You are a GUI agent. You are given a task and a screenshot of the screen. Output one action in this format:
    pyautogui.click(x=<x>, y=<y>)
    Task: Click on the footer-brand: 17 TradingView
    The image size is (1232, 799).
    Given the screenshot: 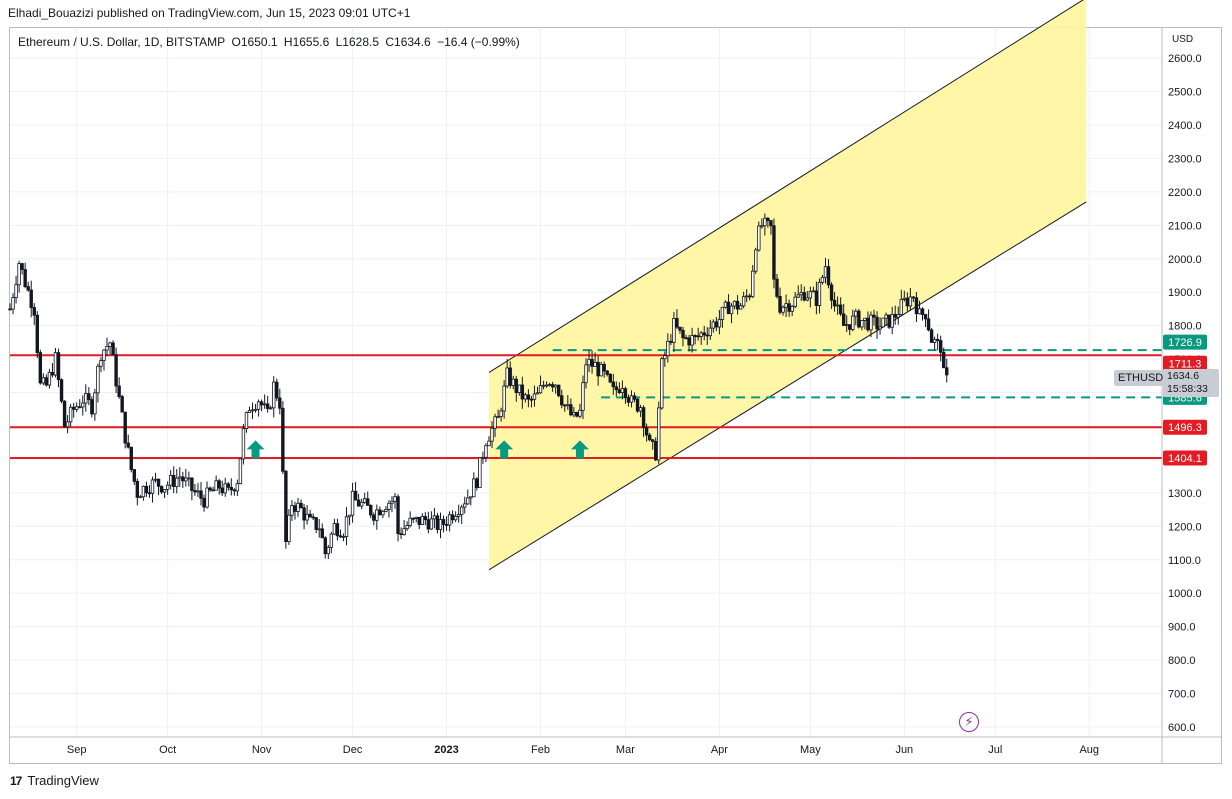 What is the action you would take?
    pyautogui.click(x=54, y=780)
    